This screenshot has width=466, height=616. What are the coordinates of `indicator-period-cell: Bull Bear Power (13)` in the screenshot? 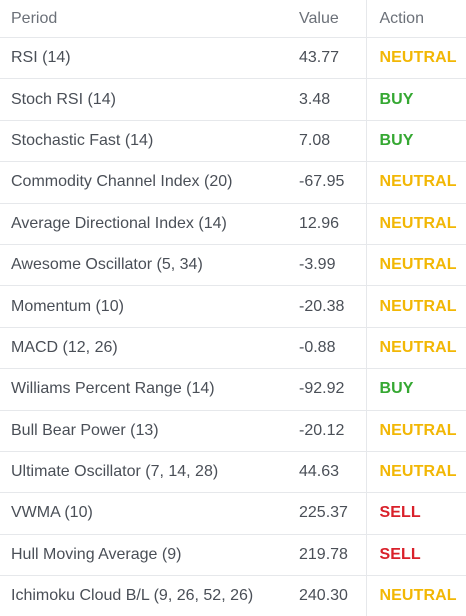 It's located at (144, 431).